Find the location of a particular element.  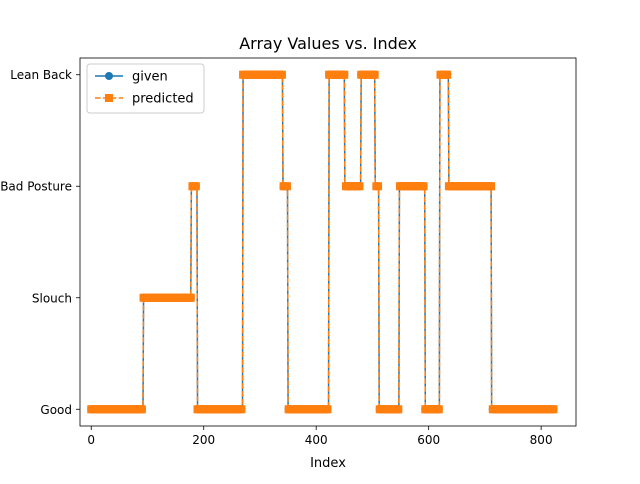

y-tick-label: Slouch is located at coordinates (52, 298).